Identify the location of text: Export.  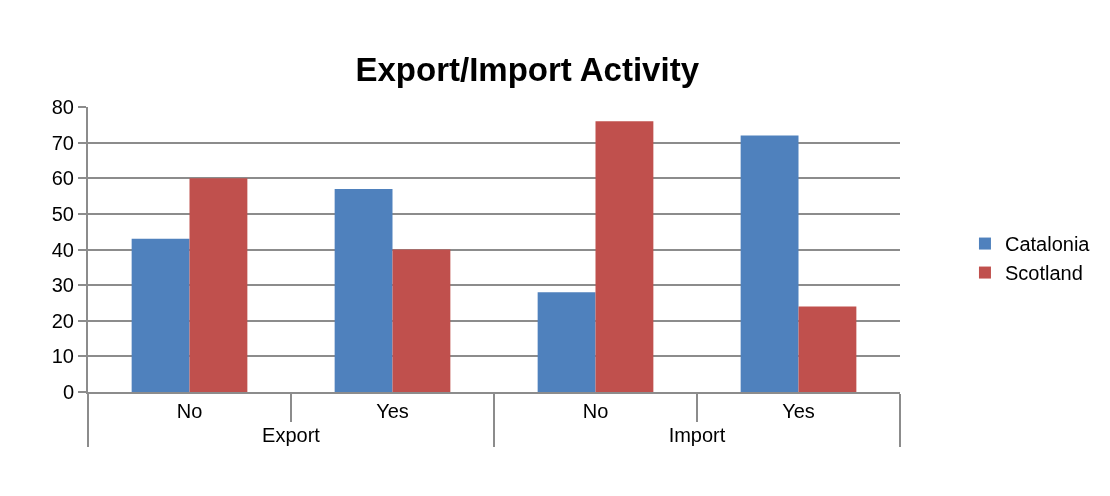
(291, 435).